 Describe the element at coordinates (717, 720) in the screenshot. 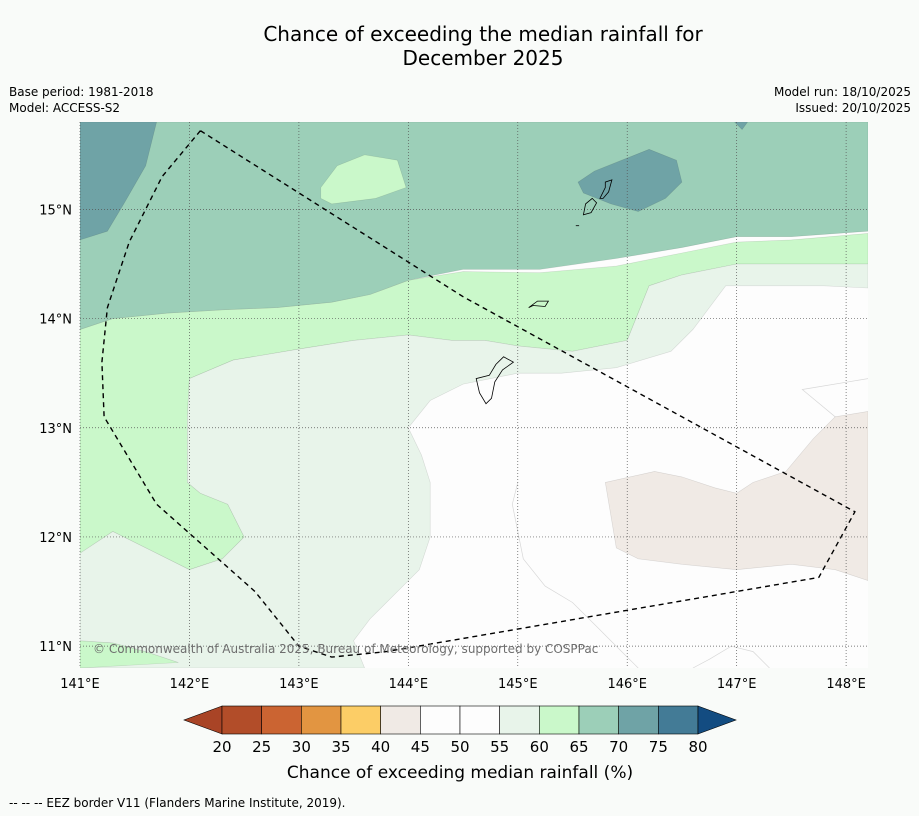

I see `colorbar-extend-high` at that location.